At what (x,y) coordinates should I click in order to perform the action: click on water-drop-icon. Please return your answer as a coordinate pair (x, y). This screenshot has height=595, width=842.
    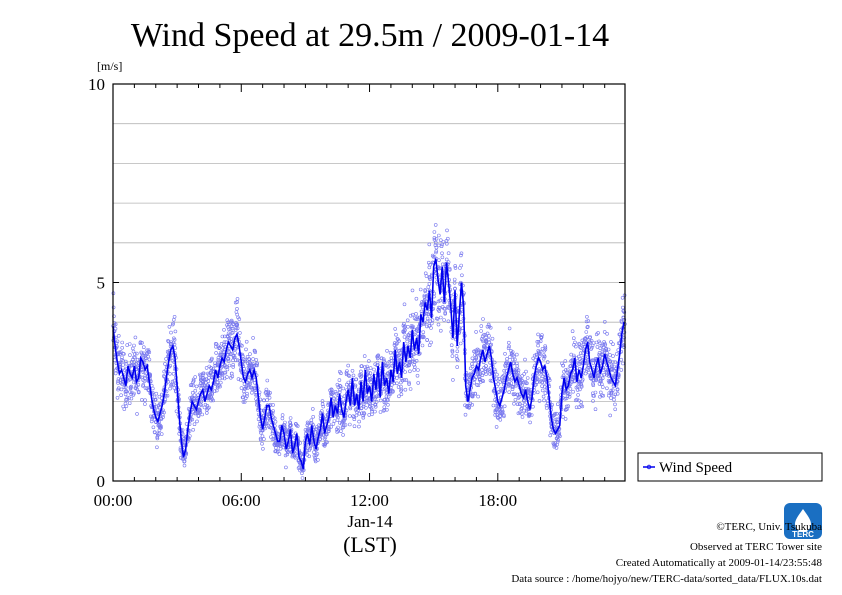
    Looking at the image, I should click on (803, 520).